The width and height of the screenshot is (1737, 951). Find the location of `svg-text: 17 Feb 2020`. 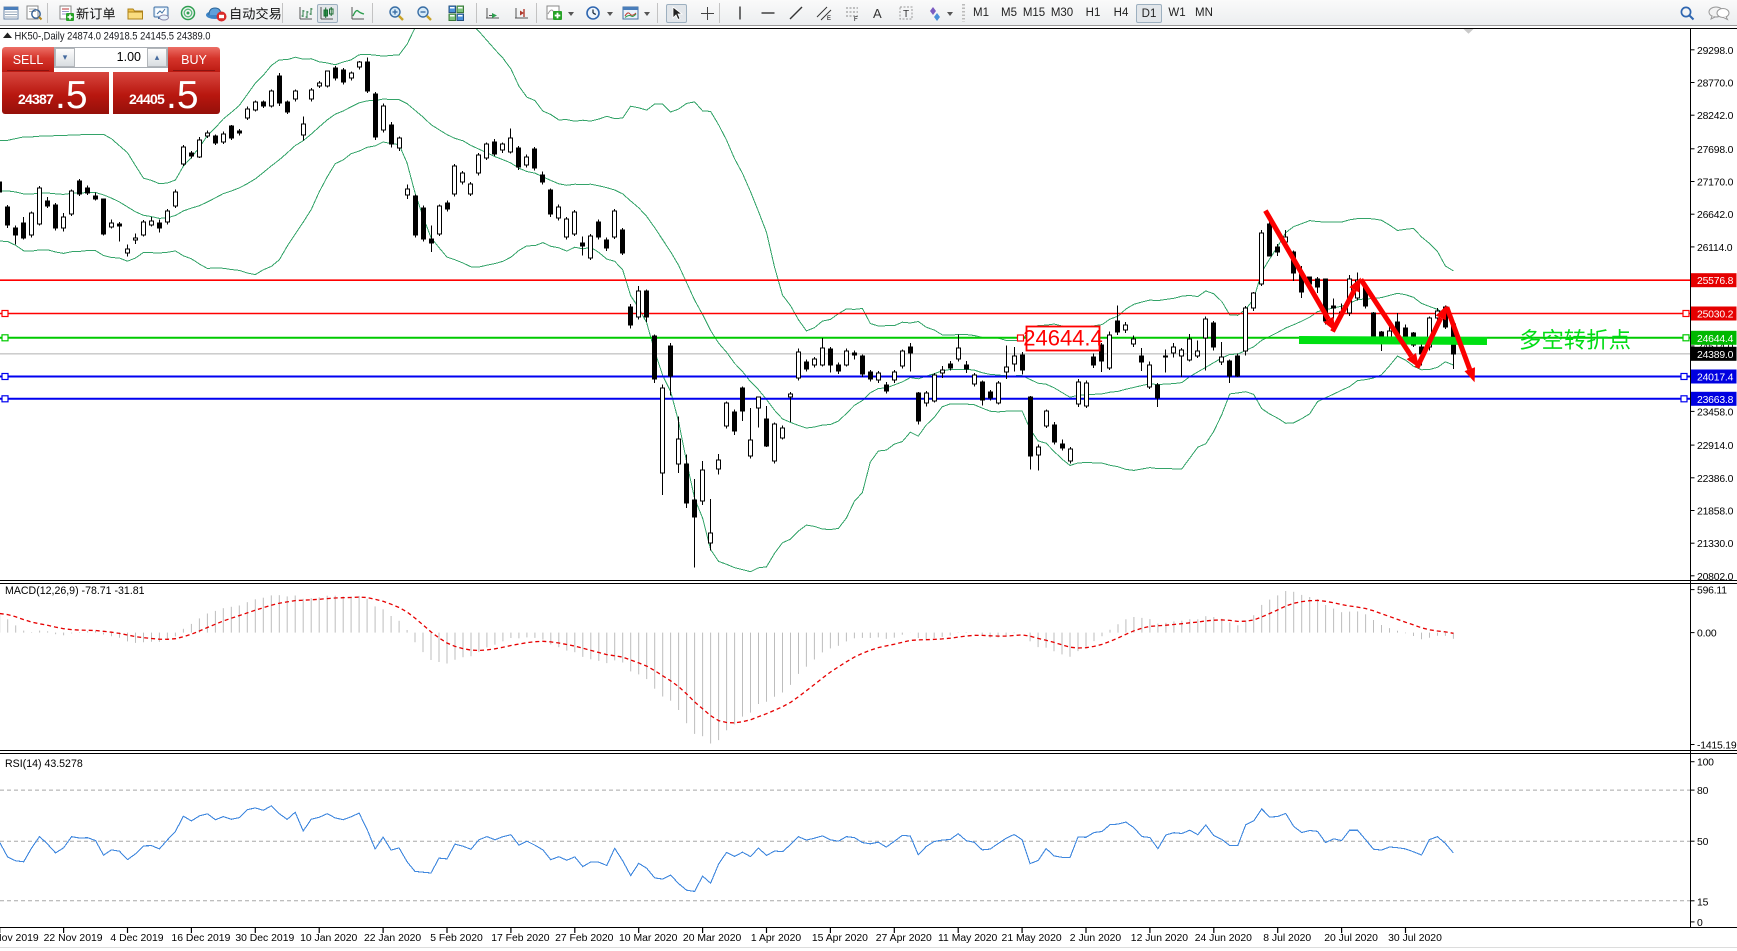

svg-text: 17 Feb 2020 is located at coordinates (520, 938).